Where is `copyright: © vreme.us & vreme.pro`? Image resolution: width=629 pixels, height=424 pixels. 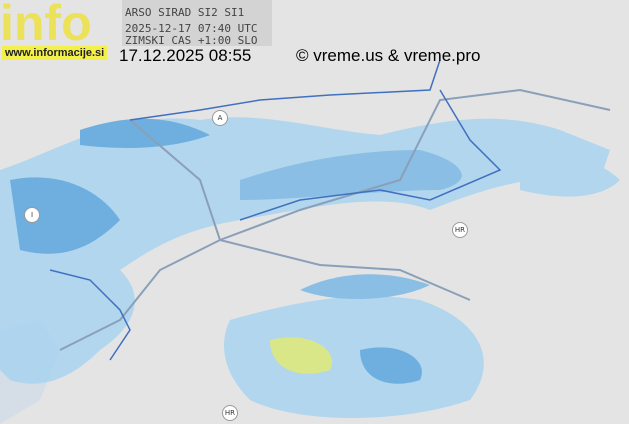
copyright: © vreme.us & vreme.pro is located at coordinates (388, 55).